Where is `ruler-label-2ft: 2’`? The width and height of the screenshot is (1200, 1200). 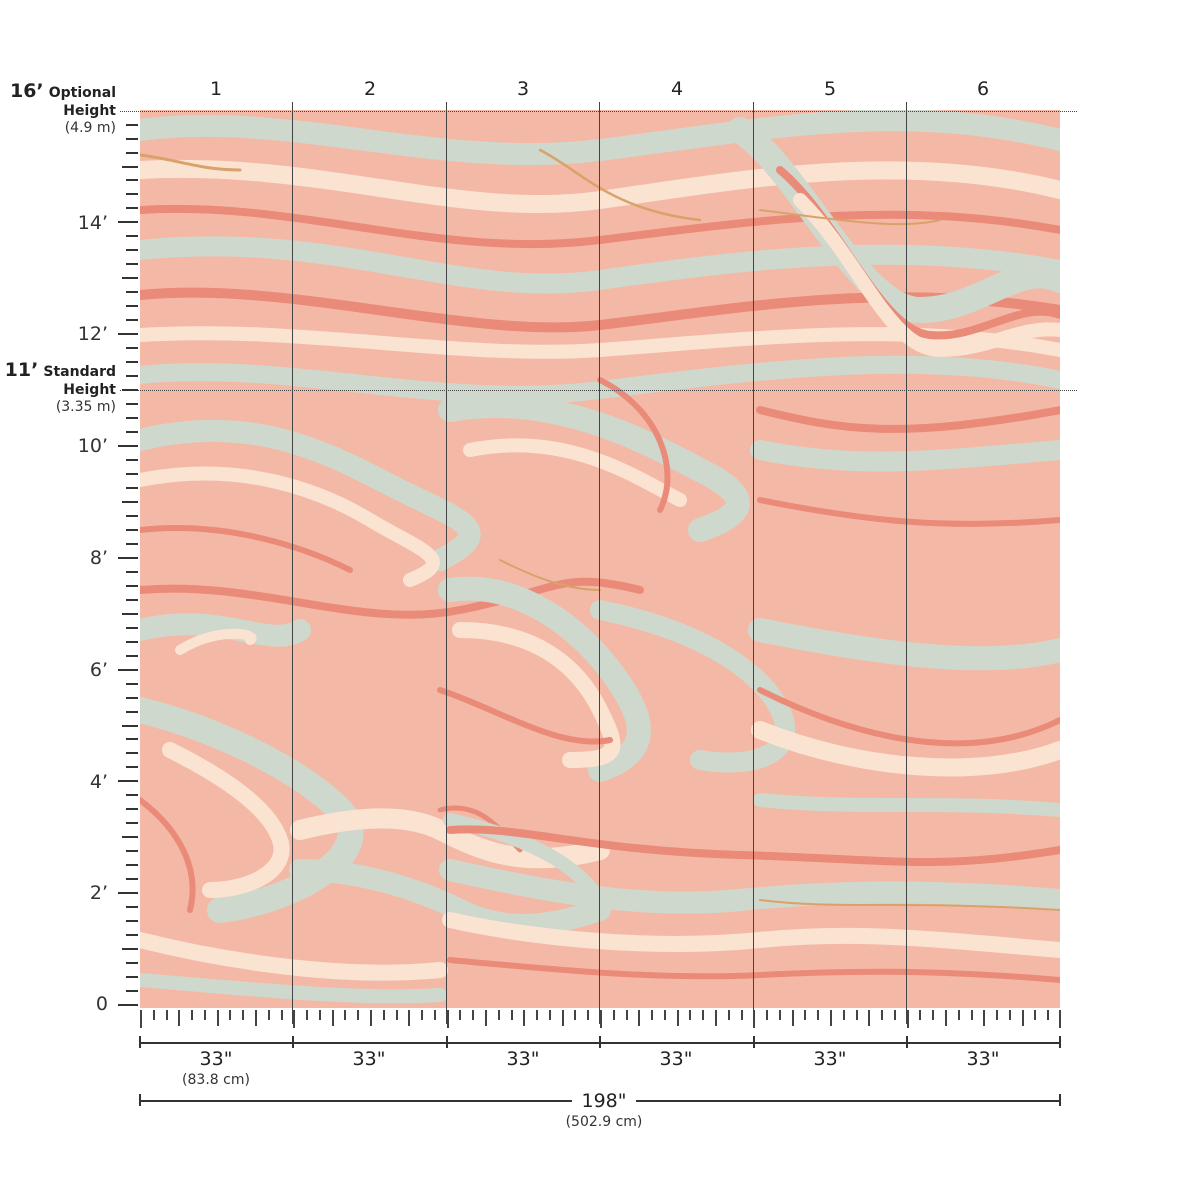
ruler-label-2ft: 2’ is located at coordinates (98, 893).